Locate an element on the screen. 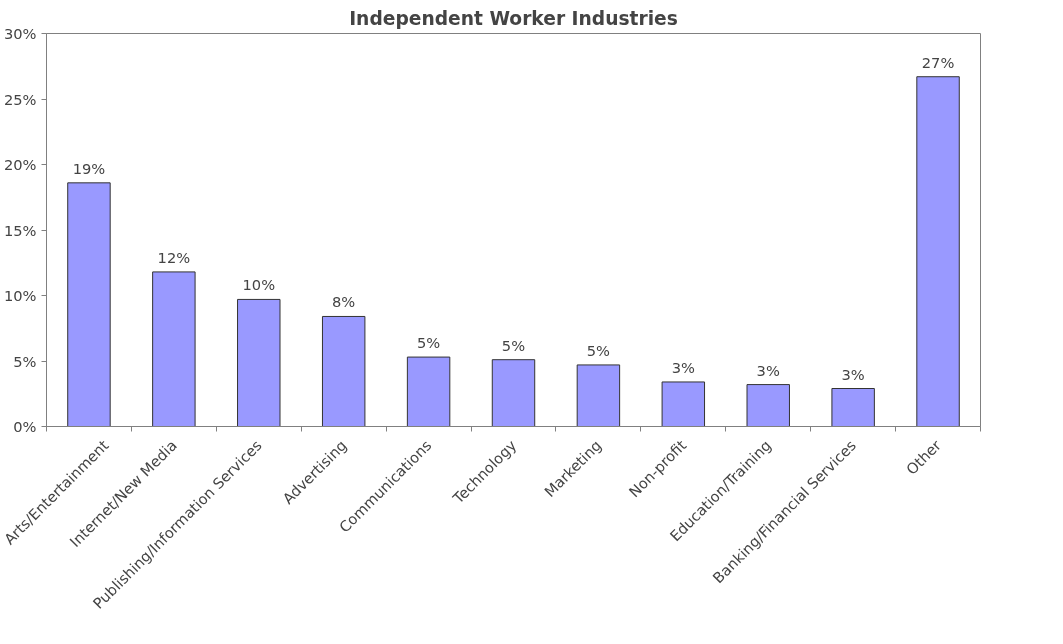  y-tick-label: 30% is located at coordinates (20, 33).